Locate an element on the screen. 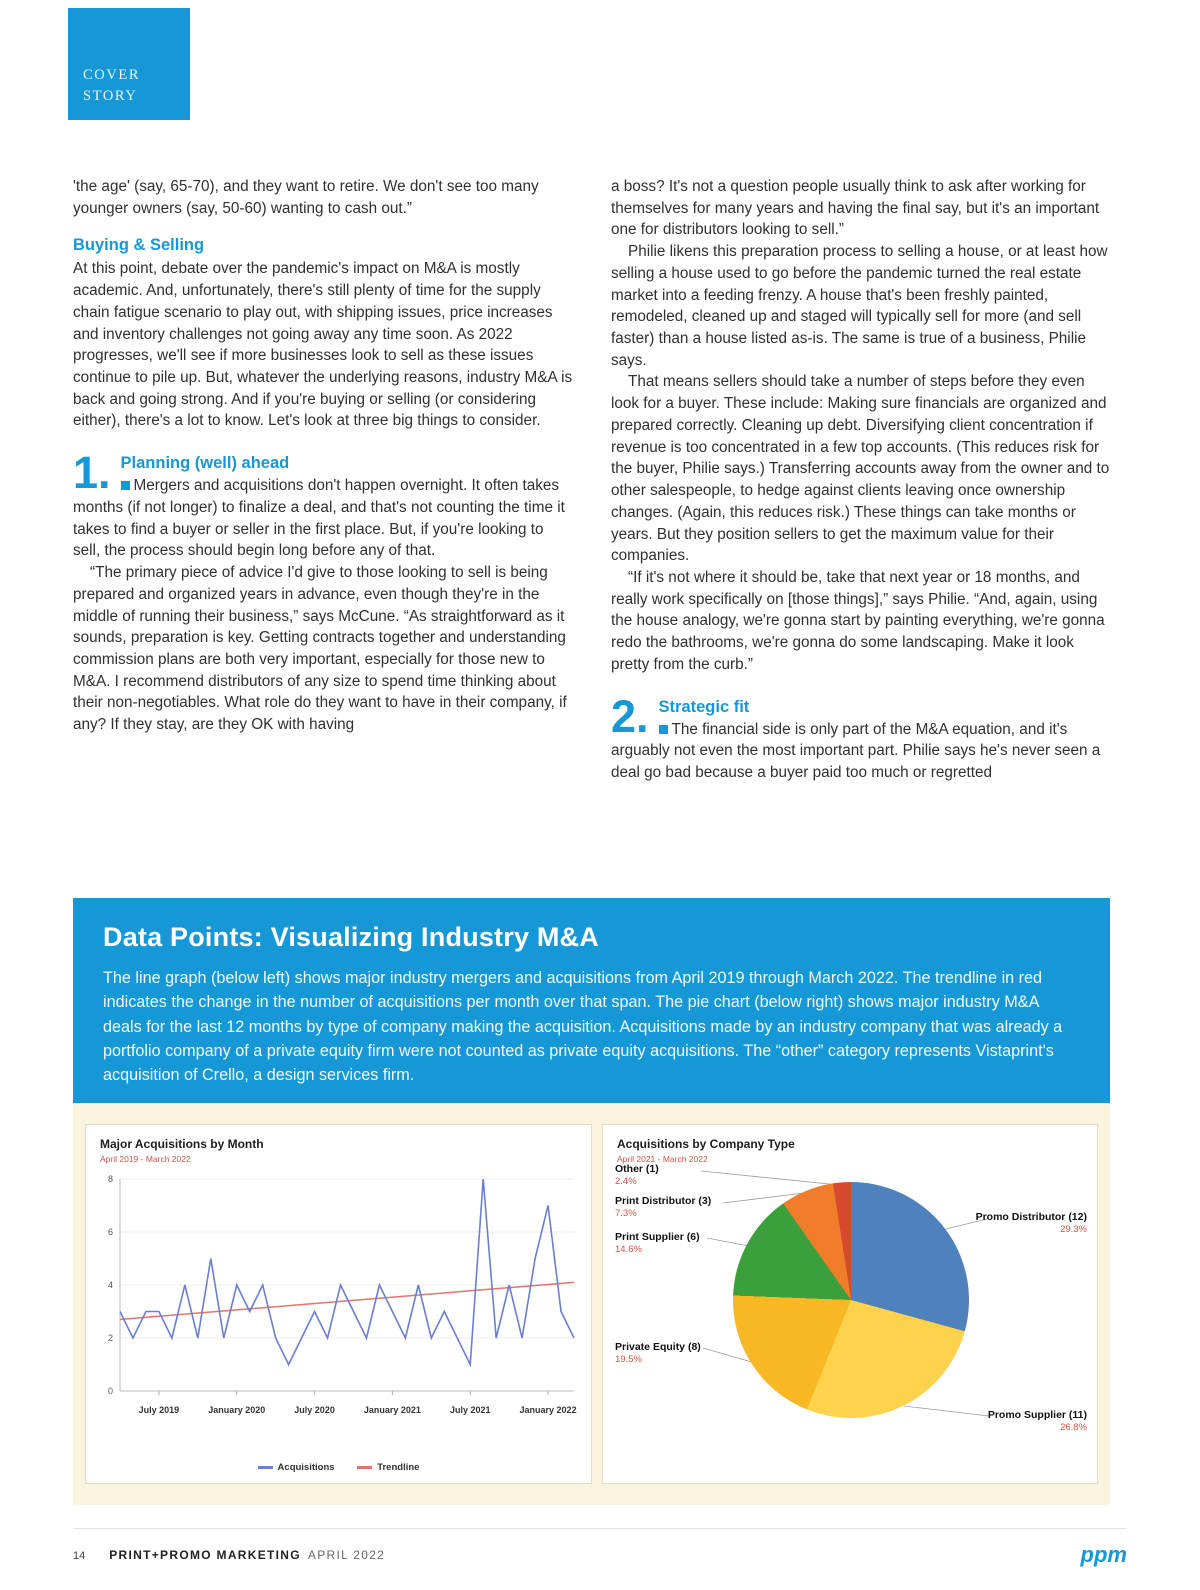  pie-label-print-supplier-pct: 14.6% is located at coordinates (628, 1250).